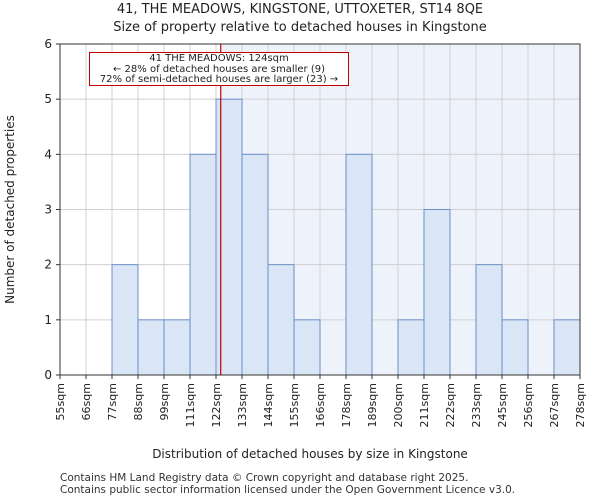  I want to click on x-tick-label: 267sqm, so click(554, 405).